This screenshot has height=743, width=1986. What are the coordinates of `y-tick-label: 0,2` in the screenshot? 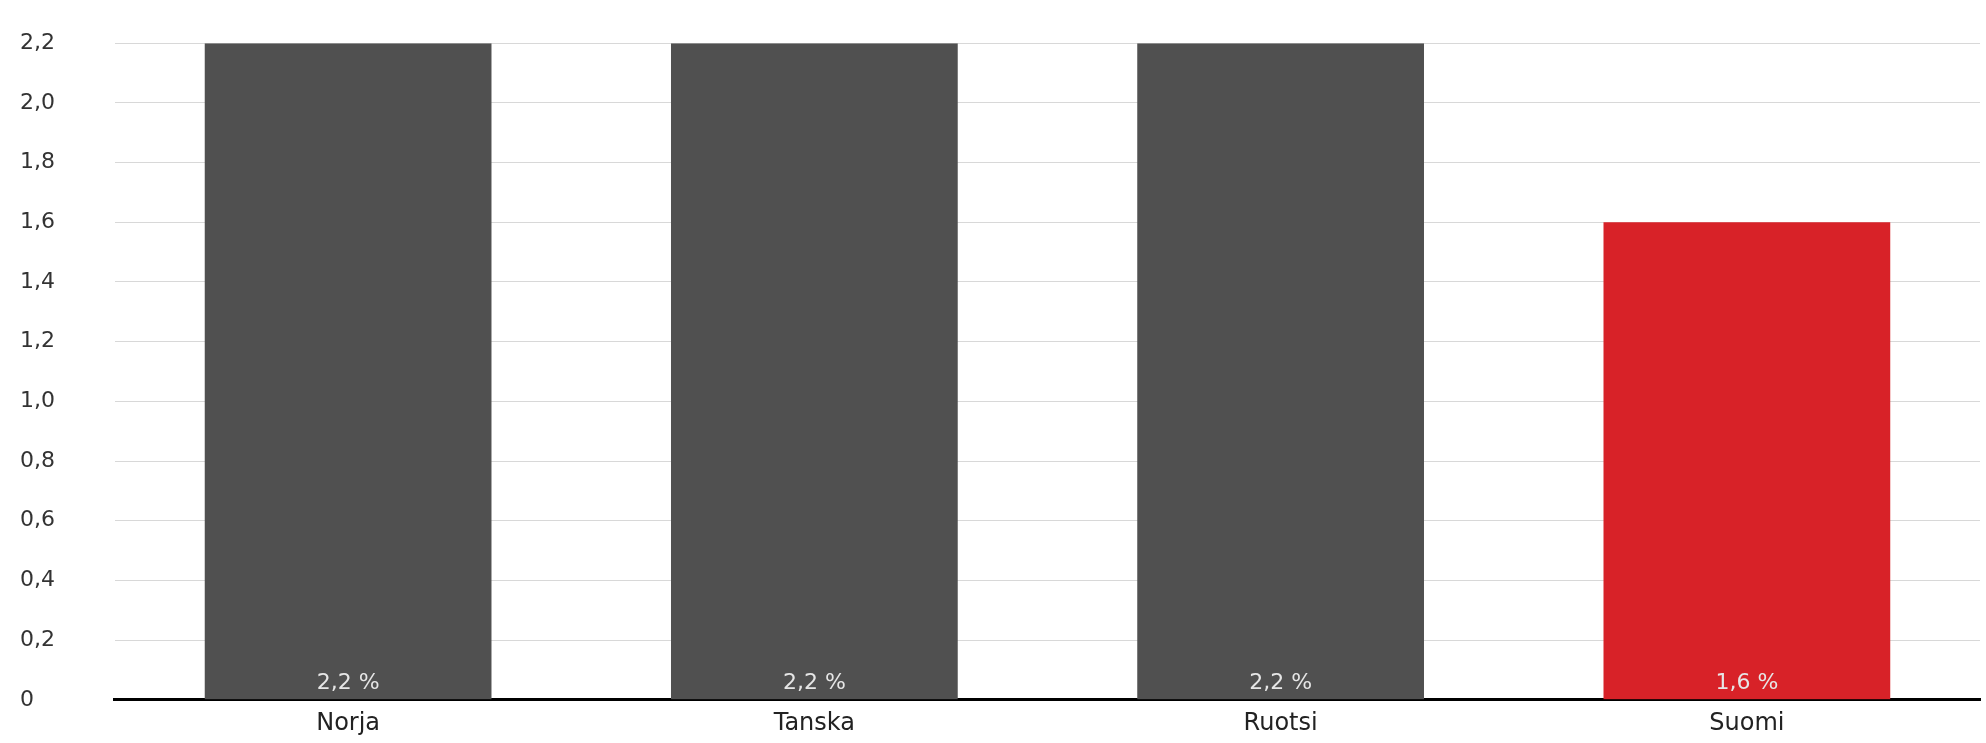 It's located at (37, 638).